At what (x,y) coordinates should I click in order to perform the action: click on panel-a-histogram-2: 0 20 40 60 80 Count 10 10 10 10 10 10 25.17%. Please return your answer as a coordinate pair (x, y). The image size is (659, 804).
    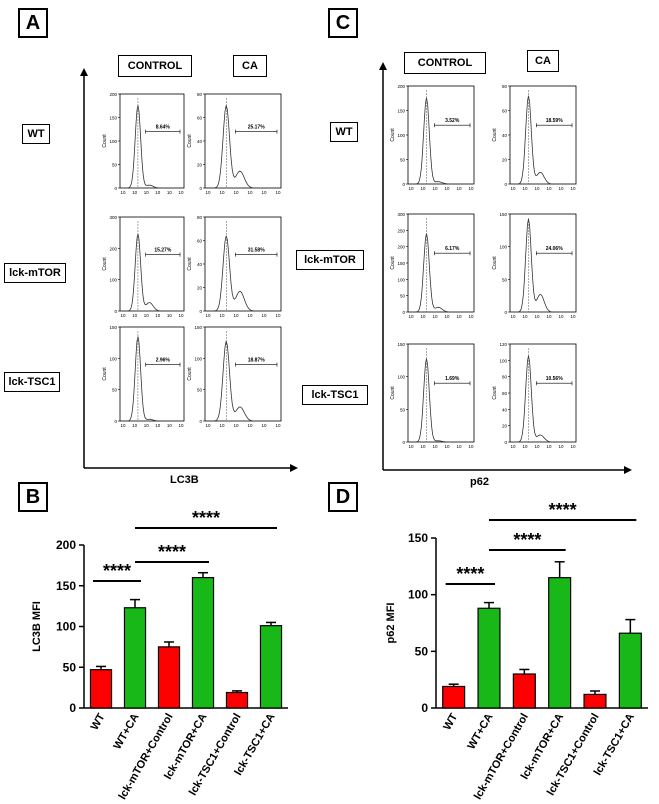
    Looking at the image, I should click on (234, 143).